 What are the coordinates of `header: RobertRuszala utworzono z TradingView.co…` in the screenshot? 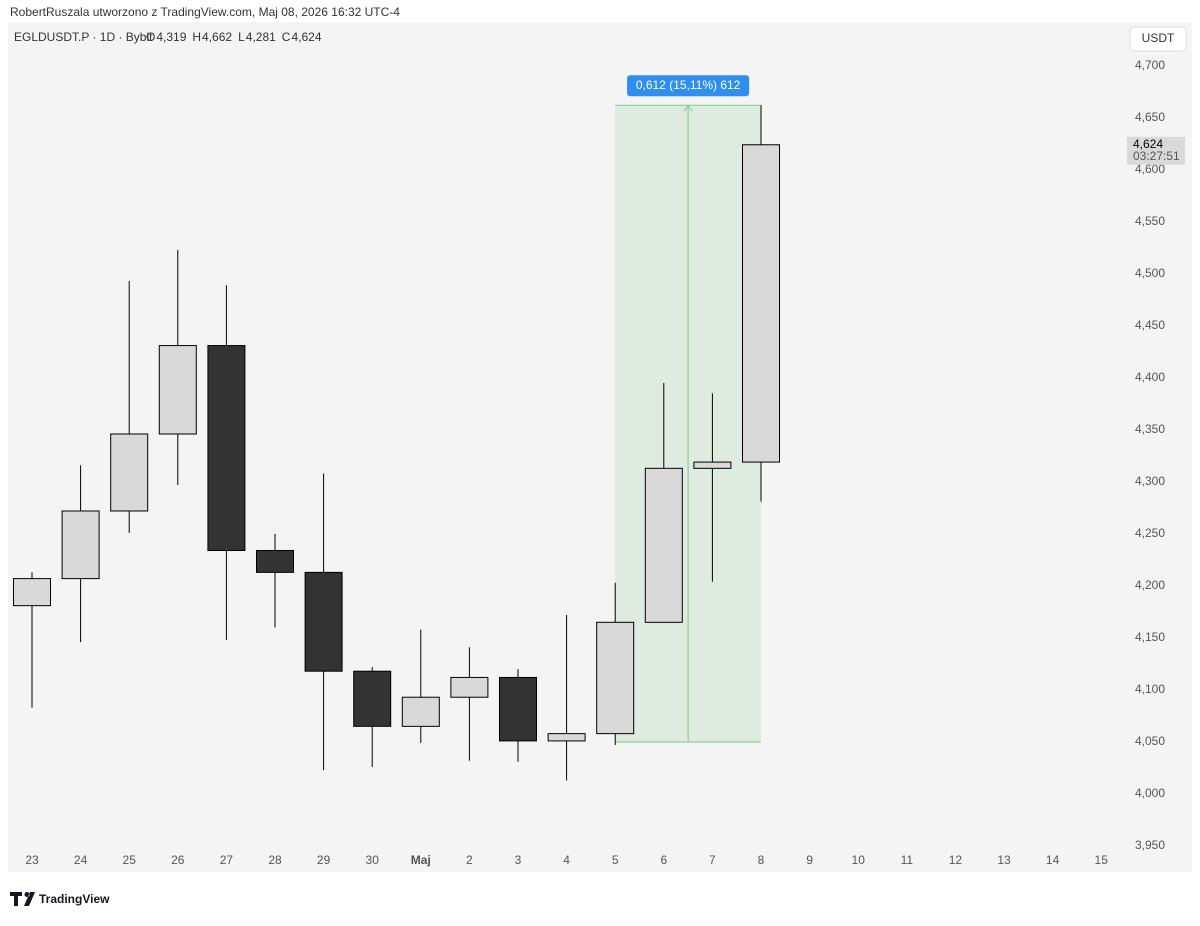 It's located at (205, 12).